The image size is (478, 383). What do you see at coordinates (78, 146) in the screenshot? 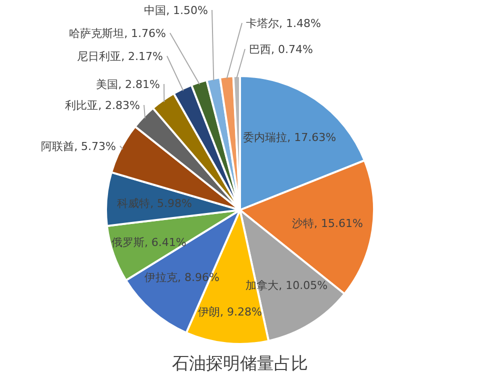
I see `slice-label: 阿联酋, 5.73%` at bounding box center [78, 146].